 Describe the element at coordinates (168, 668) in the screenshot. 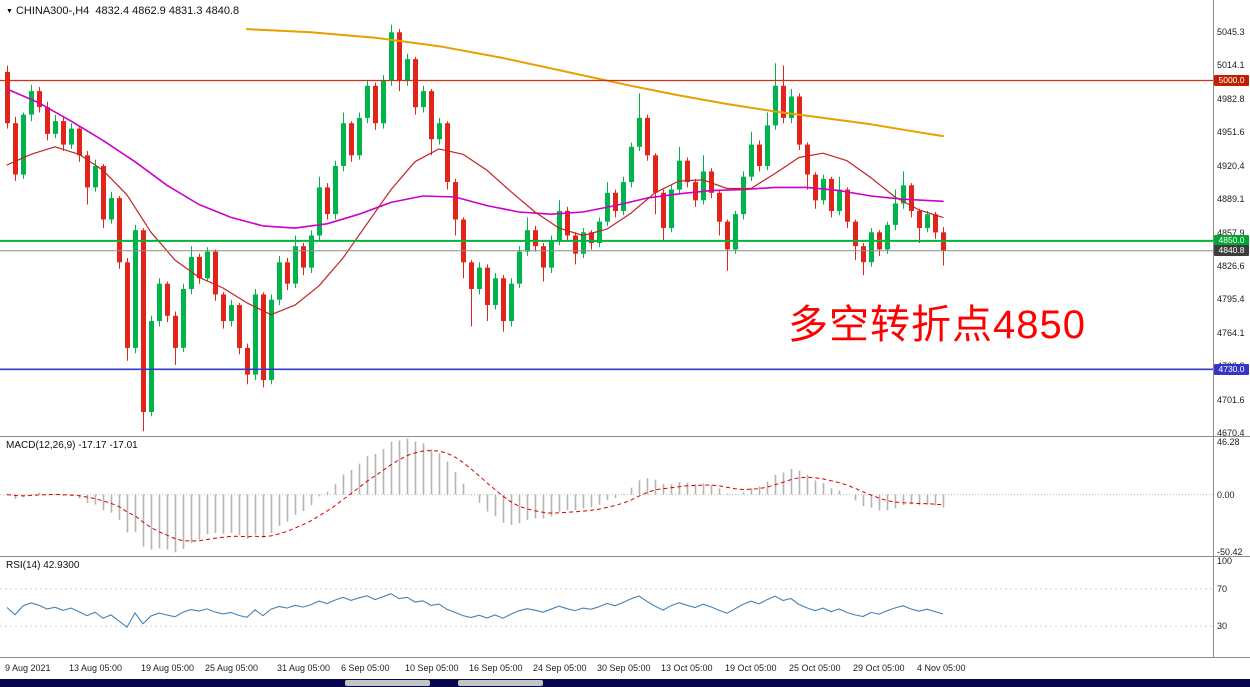

I see `time-axis-label: 19 Aug 05:00` at that location.